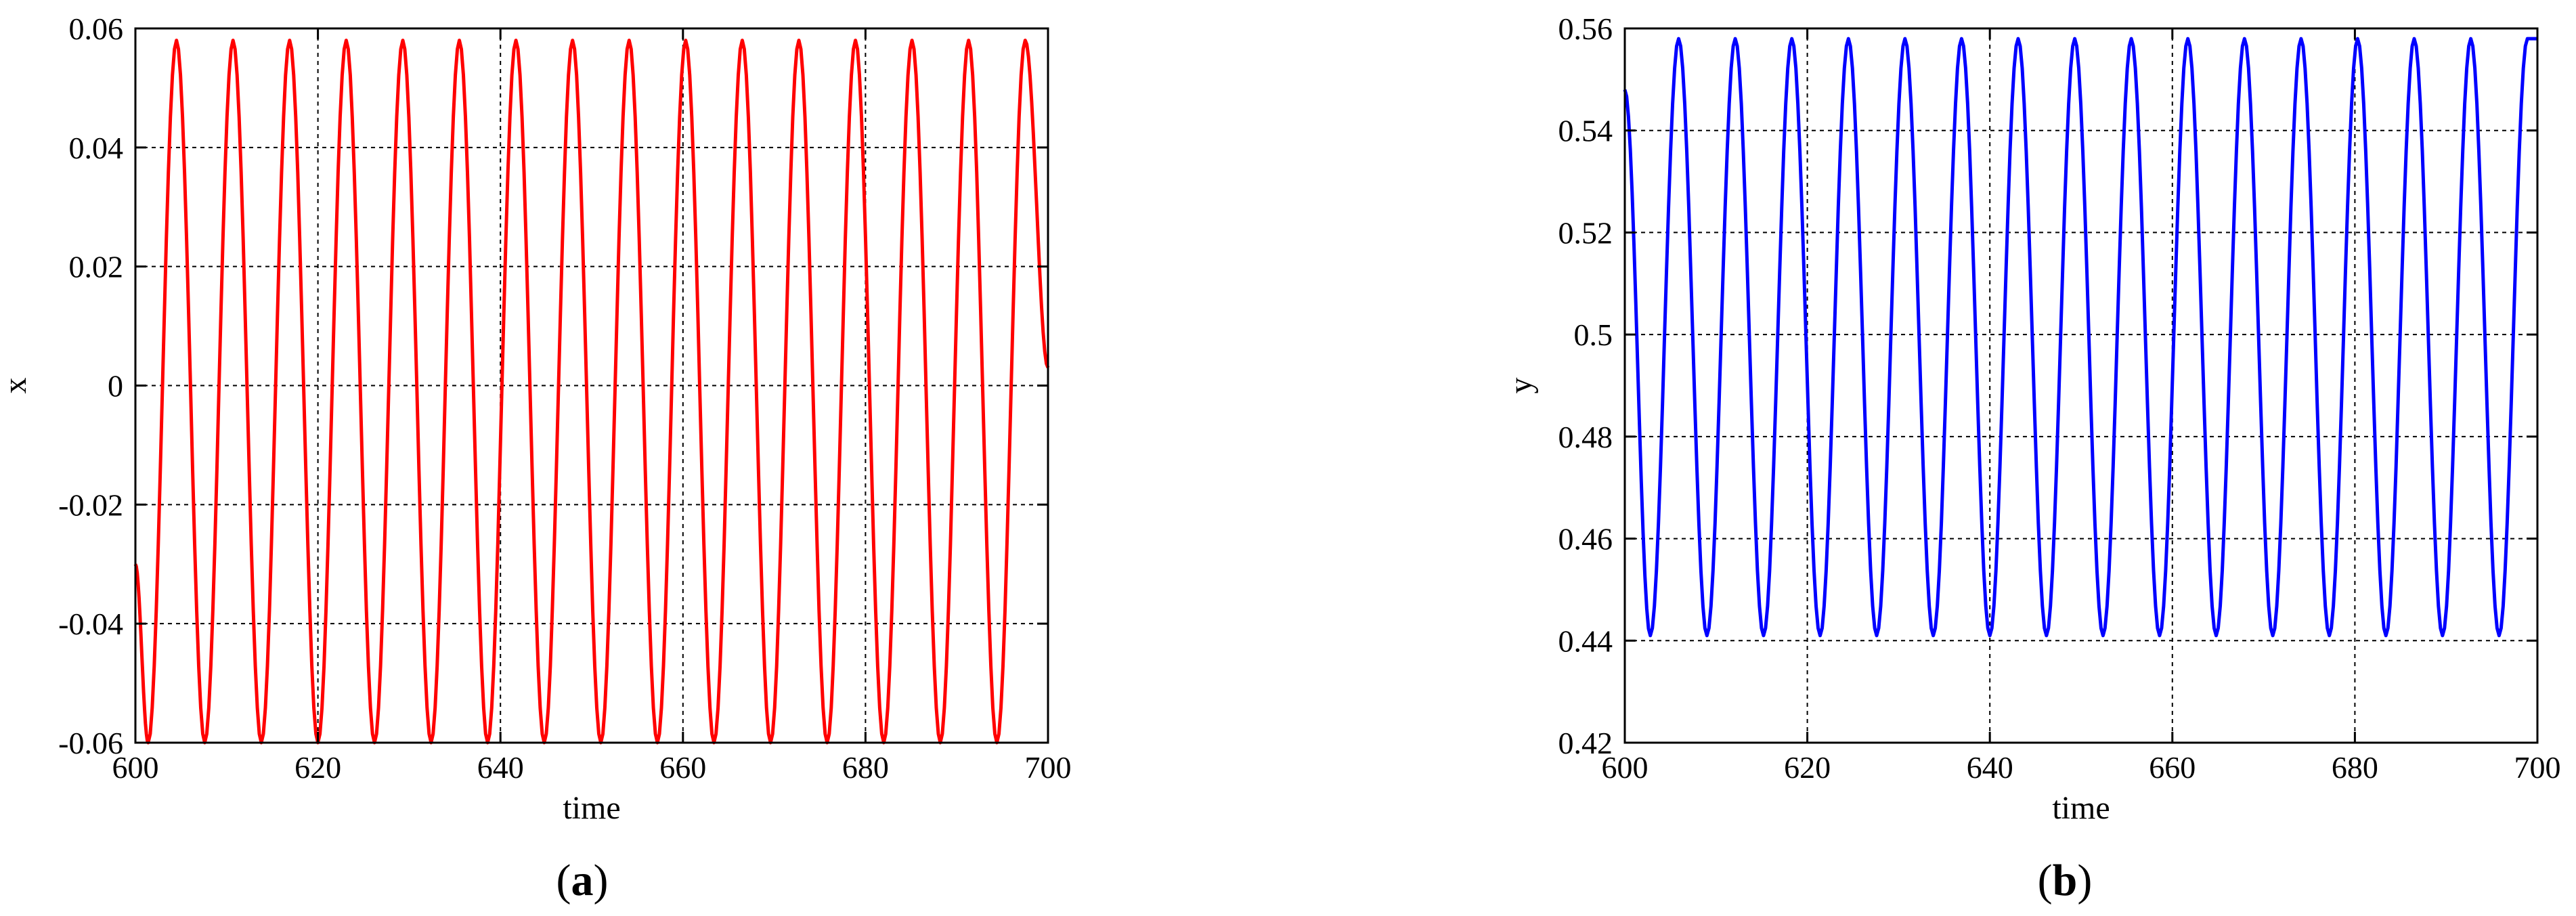 The image size is (2576, 916). What do you see at coordinates (1585, 232) in the screenshot?
I see `y-tick-label: 0.52` at bounding box center [1585, 232].